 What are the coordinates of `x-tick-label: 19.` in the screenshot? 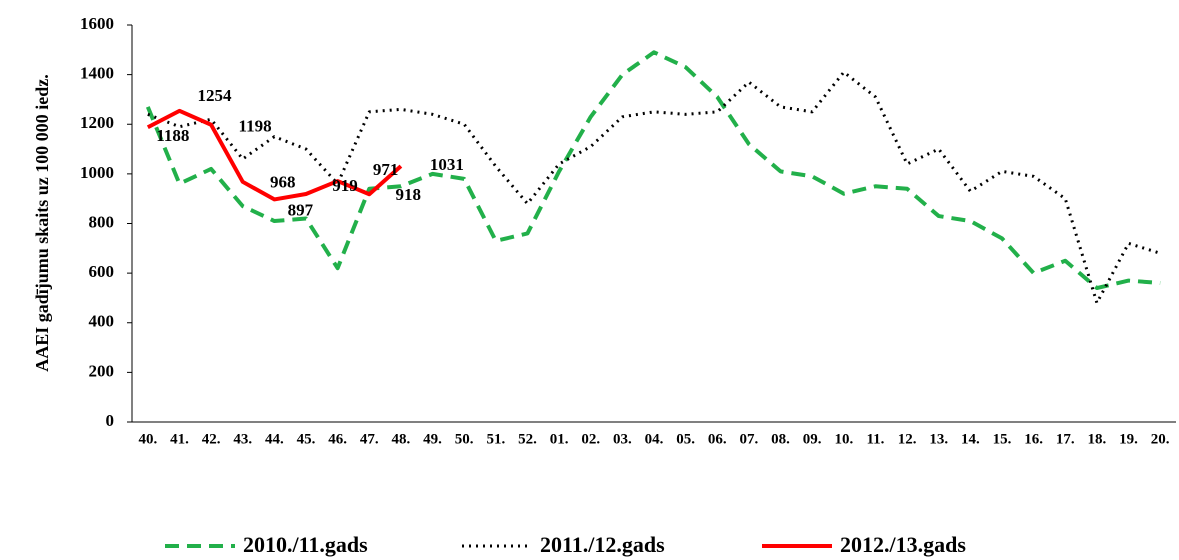 It's located at (1128, 439).